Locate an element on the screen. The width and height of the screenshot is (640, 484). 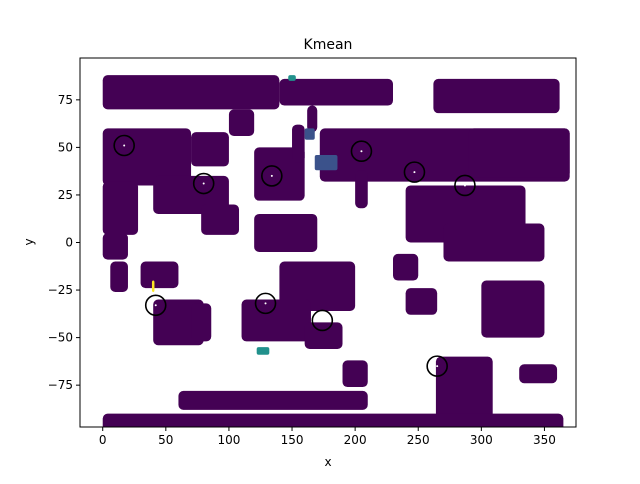
x-axis: 0 50 100 150 200 250 300 350 is located at coordinates (327, 437).